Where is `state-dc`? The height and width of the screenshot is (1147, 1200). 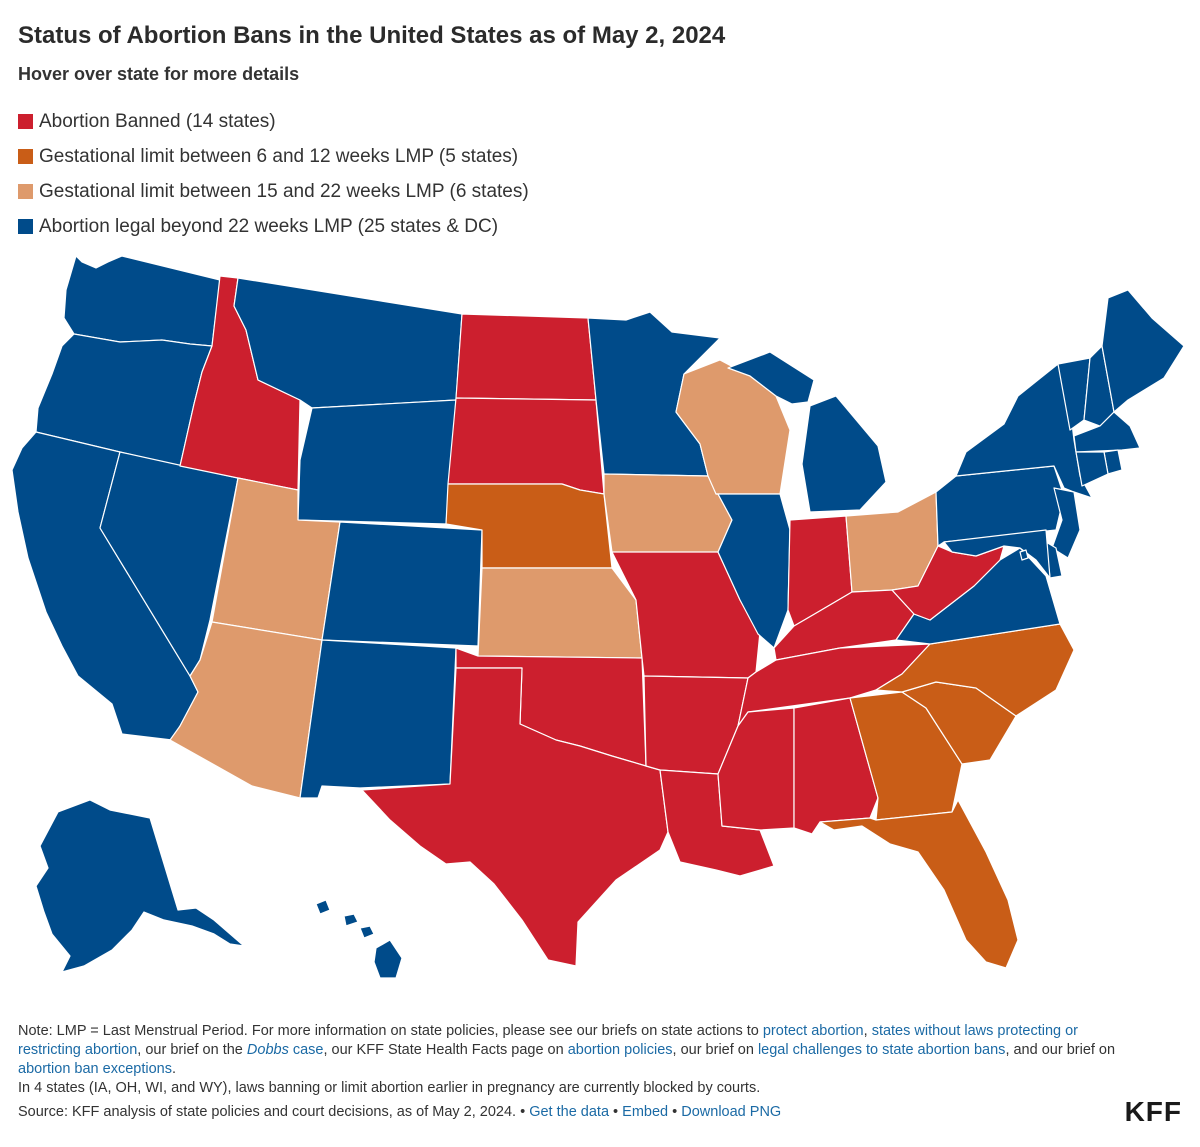 state-dc is located at coordinates (1024, 555).